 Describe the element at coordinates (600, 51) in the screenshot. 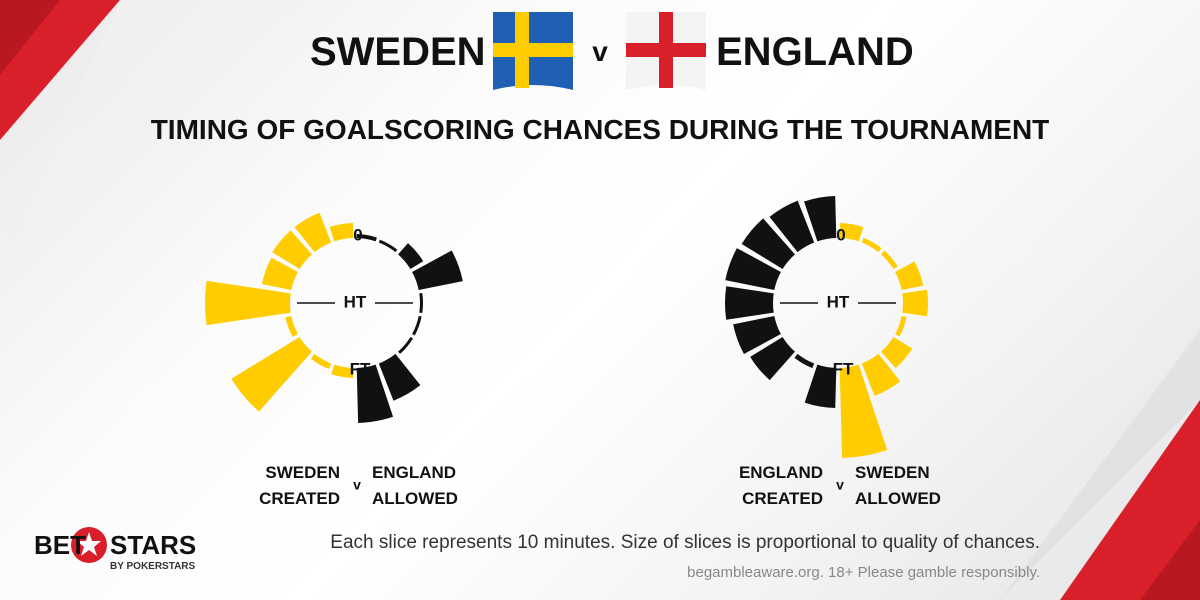

I see `versus: v` at that location.